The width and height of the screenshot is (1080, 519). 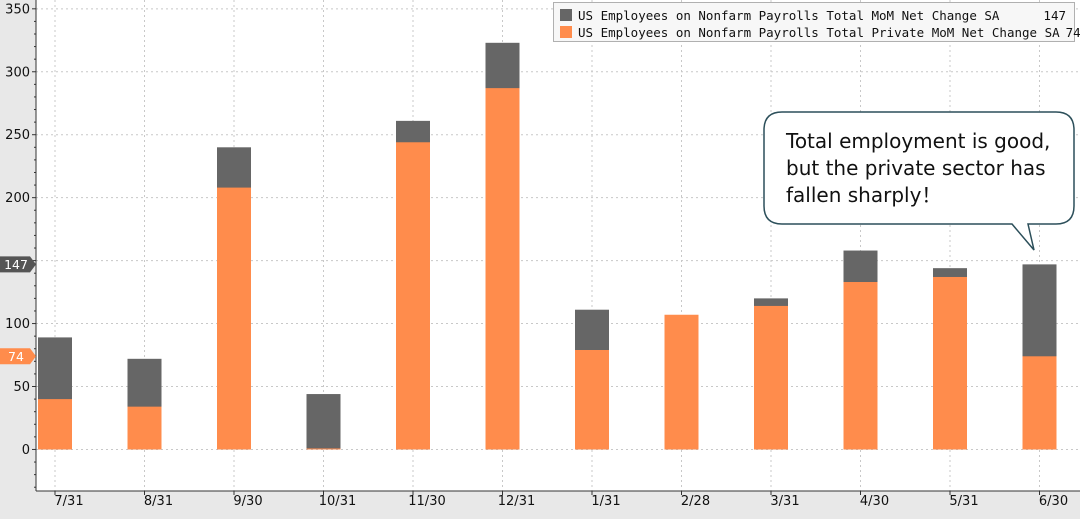 What do you see at coordinates (695, 501) in the screenshot?
I see `x-tick-label: 2/28` at bounding box center [695, 501].